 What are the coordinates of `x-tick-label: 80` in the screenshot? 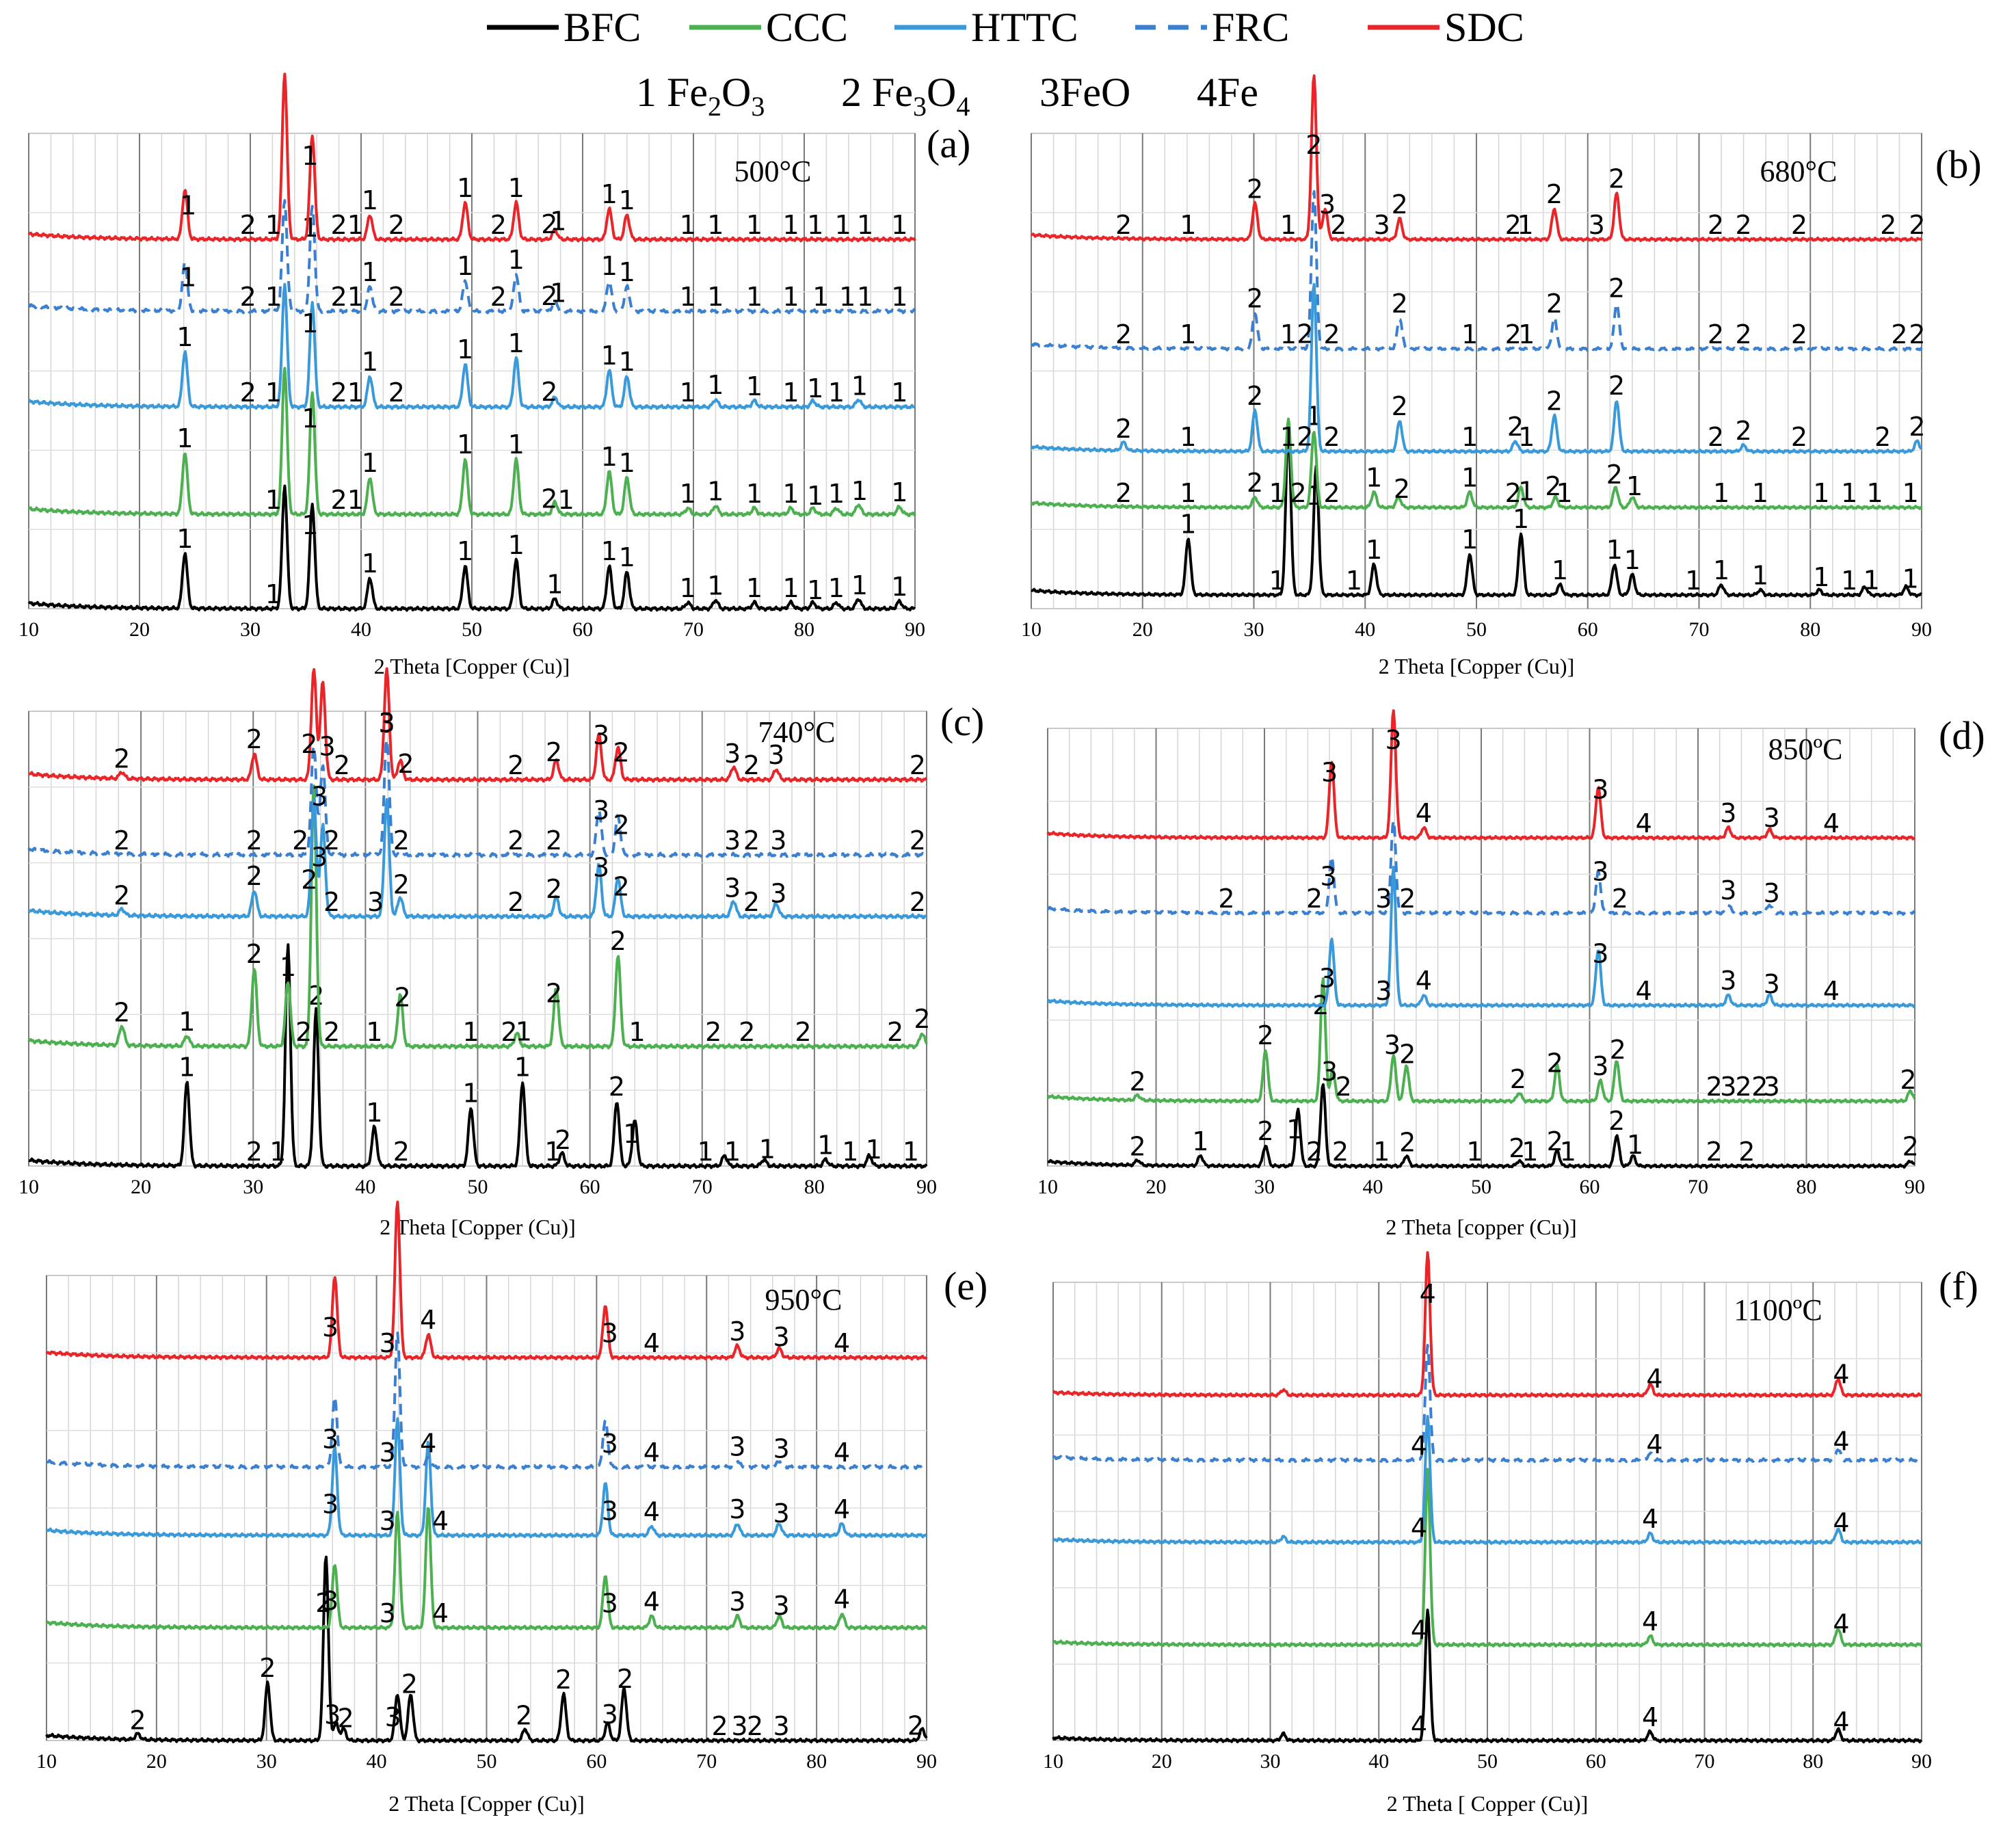 It's located at (814, 1187).